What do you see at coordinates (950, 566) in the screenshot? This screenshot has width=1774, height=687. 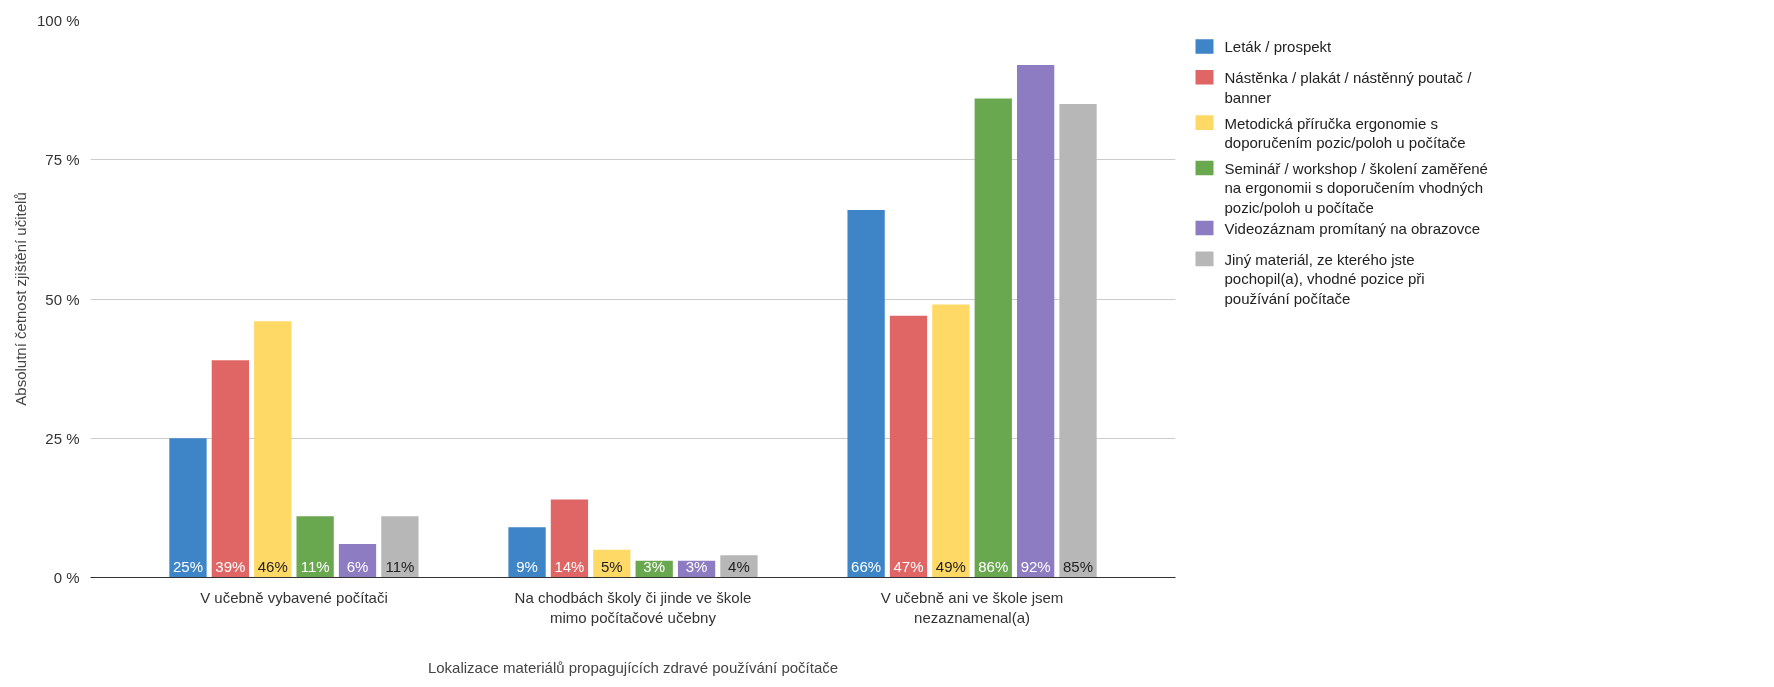 I see `data-label: 49%` at bounding box center [950, 566].